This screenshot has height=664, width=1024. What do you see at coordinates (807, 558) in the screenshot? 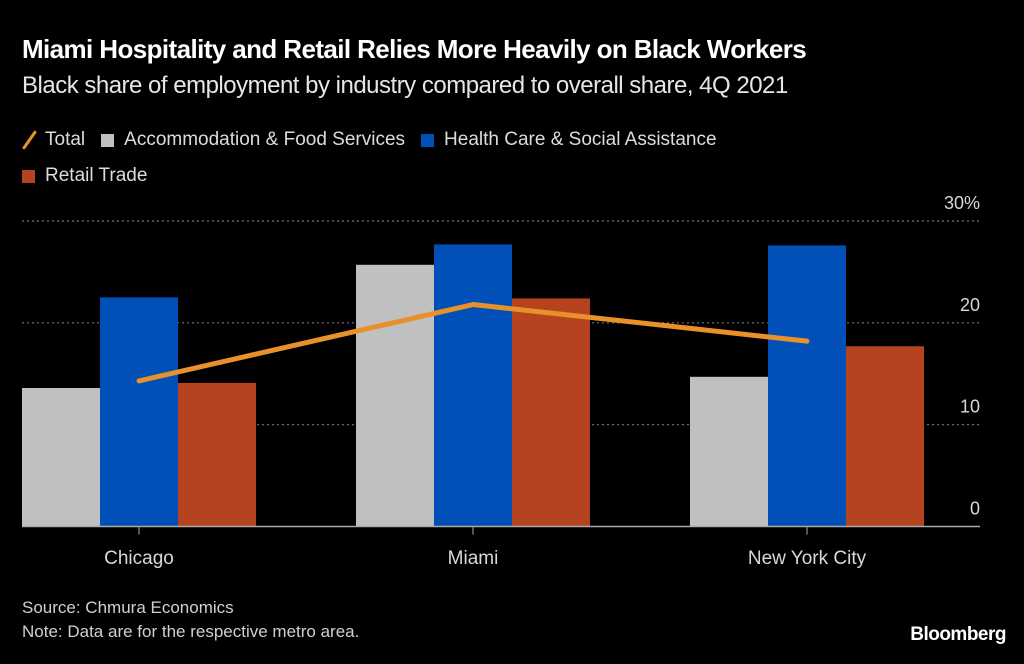
I see `x-tick-label: New York City` at bounding box center [807, 558].